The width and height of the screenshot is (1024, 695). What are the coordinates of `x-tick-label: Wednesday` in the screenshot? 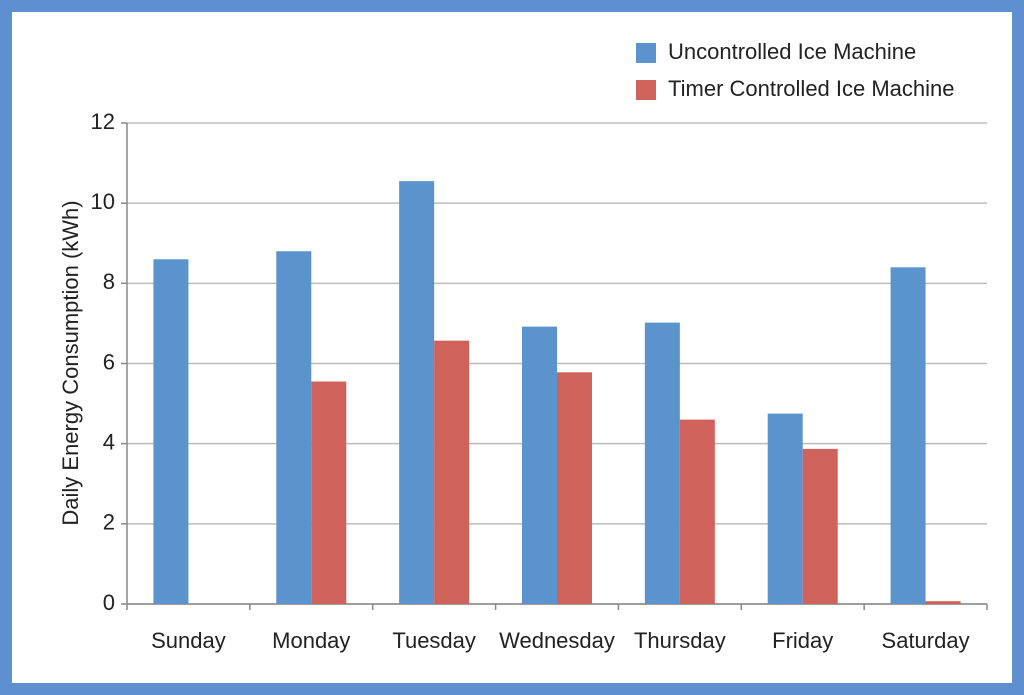 It's located at (557, 640).